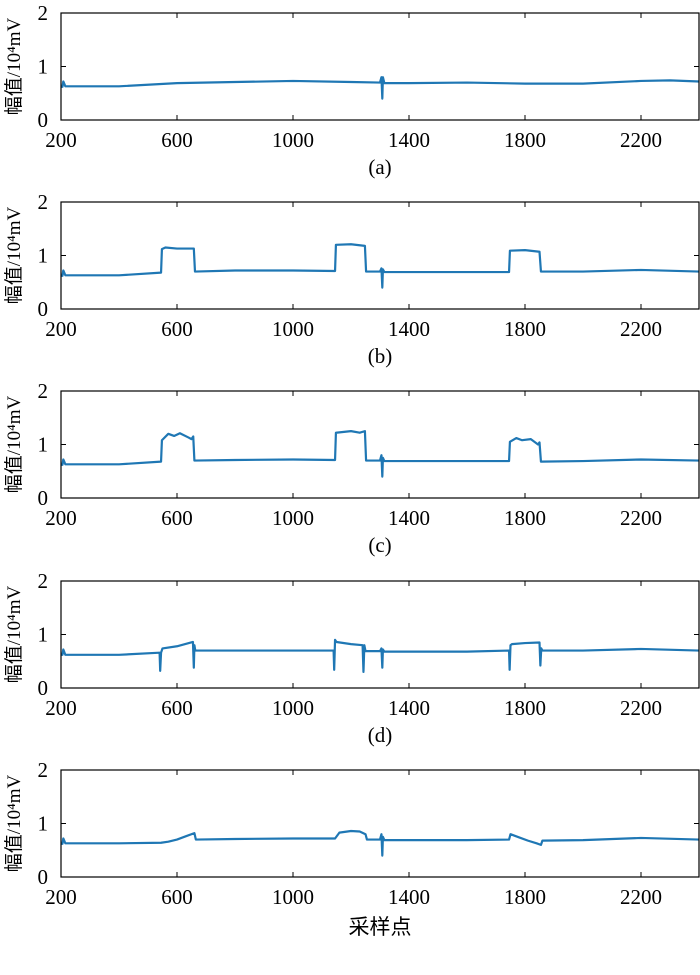  Describe the element at coordinates (380, 927) in the screenshot. I see `x-axis-label: 采样点` at that location.